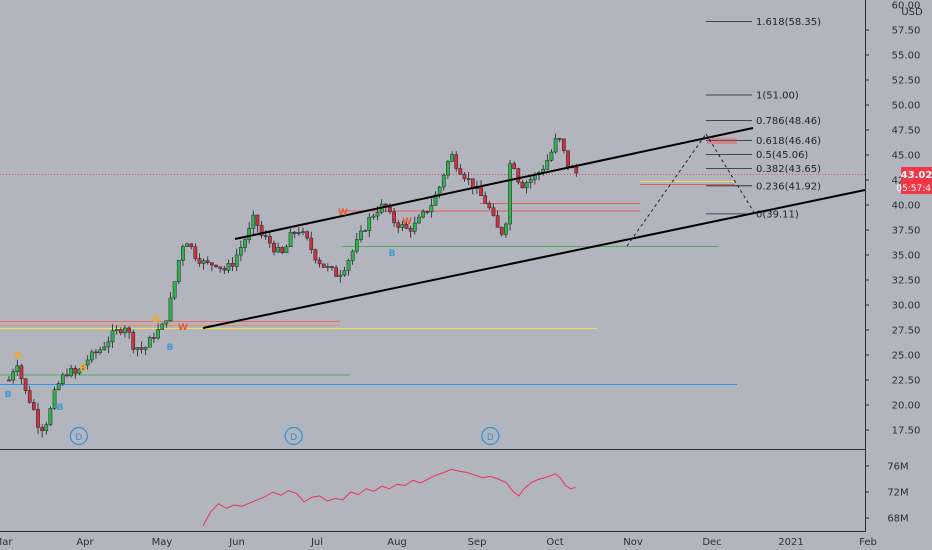 This screenshot has height=550, width=932. I want to click on price-tick-label: 17.50, so click(906, 431).